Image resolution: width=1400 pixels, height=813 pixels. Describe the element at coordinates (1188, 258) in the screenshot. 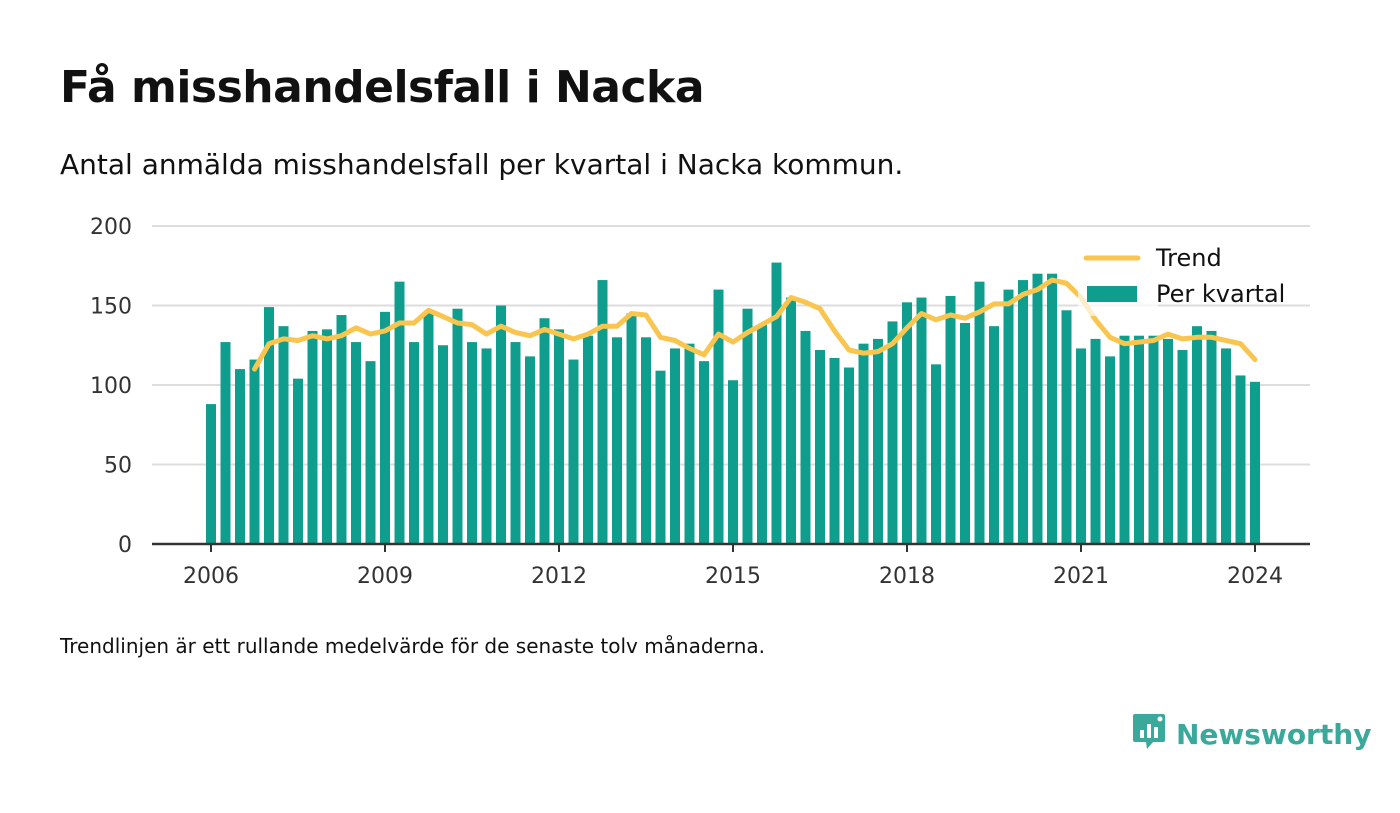

I see `legend-trend-label: Trend` at that location.